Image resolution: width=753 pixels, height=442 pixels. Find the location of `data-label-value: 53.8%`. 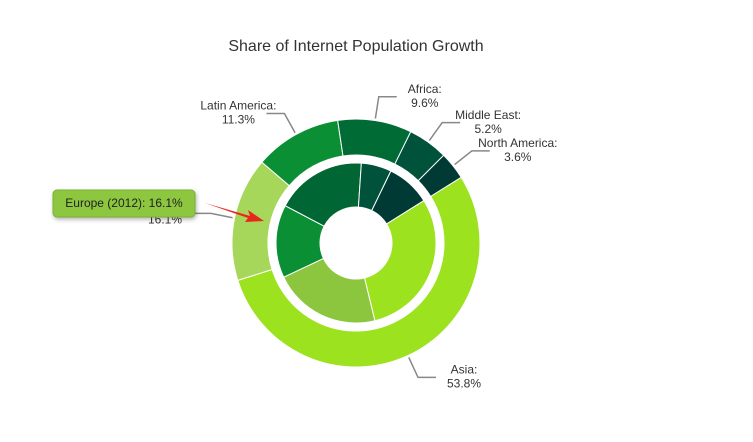

data-label-value: 53.8% is located at coordinates (464, 384).